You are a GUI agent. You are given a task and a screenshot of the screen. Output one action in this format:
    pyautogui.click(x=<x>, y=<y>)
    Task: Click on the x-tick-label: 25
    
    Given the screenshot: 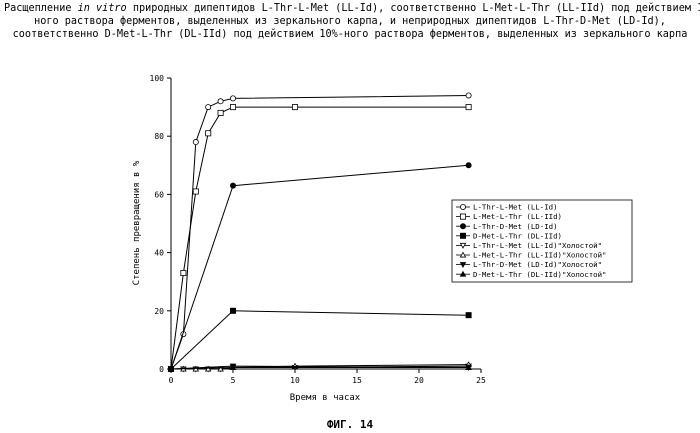 What is the action you would take?
    pyautogui.click(x=481, y=380)
    